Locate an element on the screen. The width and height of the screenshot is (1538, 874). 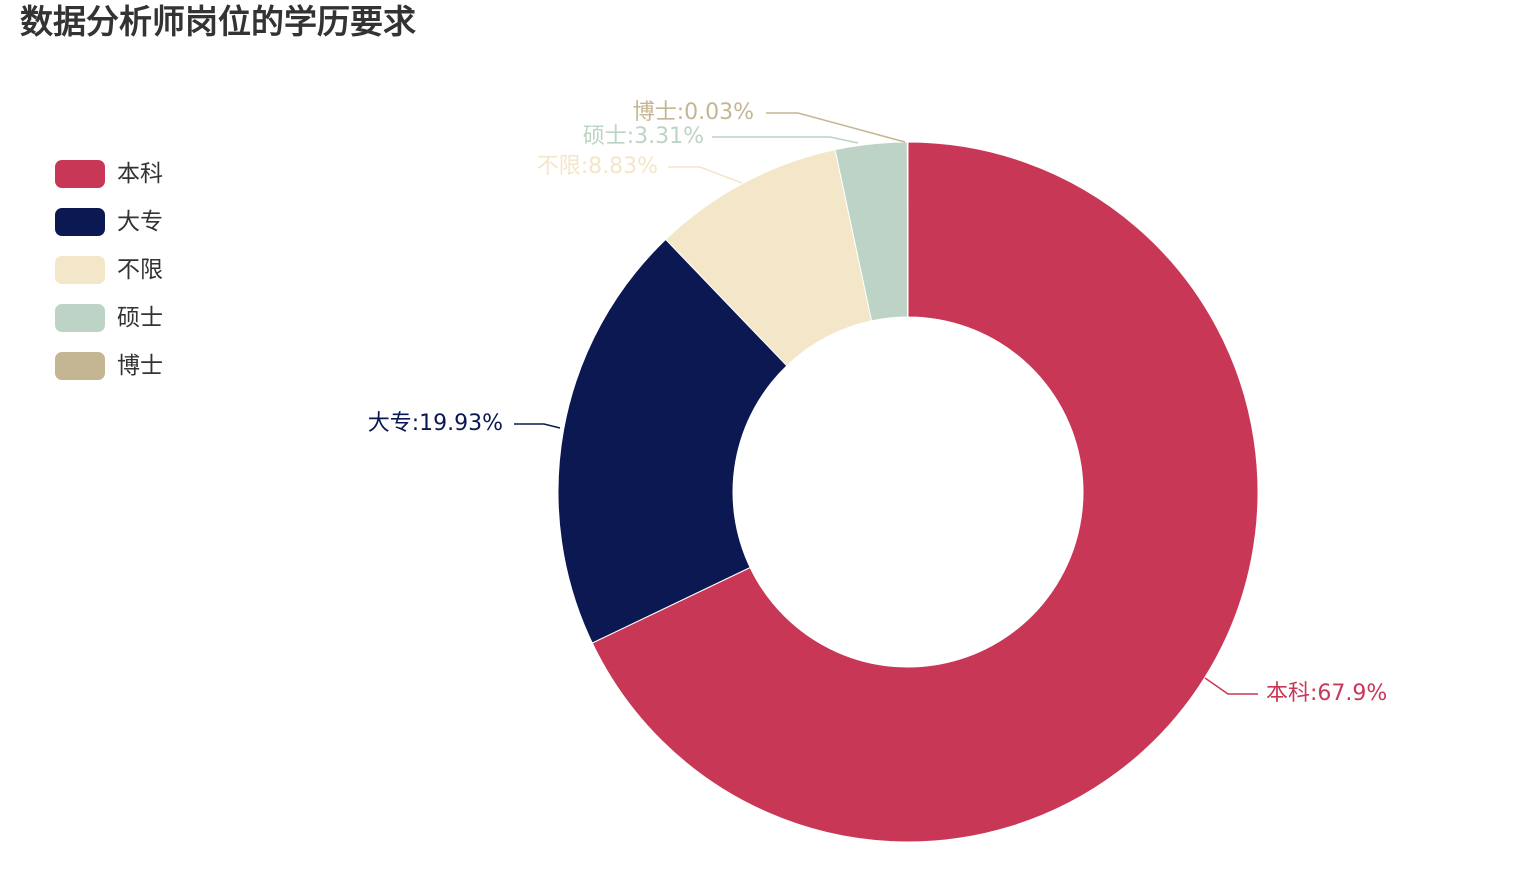
label-line-buxian is located at coordinates (705, 175).